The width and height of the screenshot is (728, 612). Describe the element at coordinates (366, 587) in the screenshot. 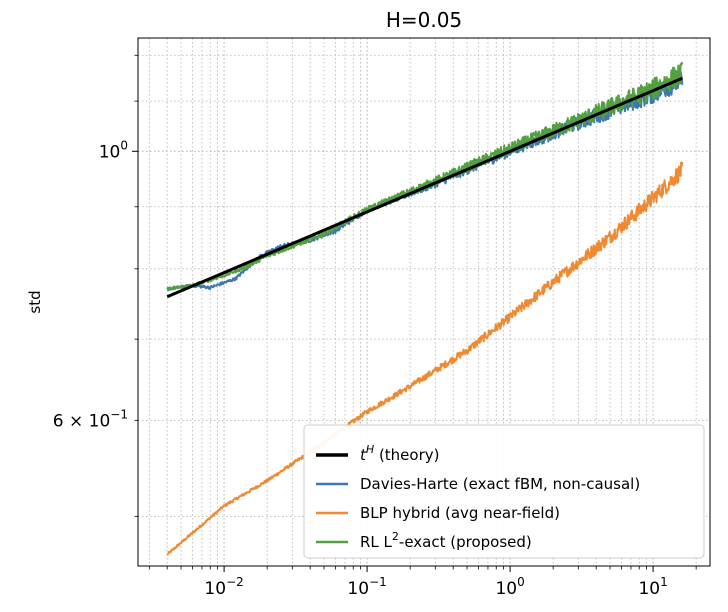

I see `x-tick-label: 10⁻¹` at that location.